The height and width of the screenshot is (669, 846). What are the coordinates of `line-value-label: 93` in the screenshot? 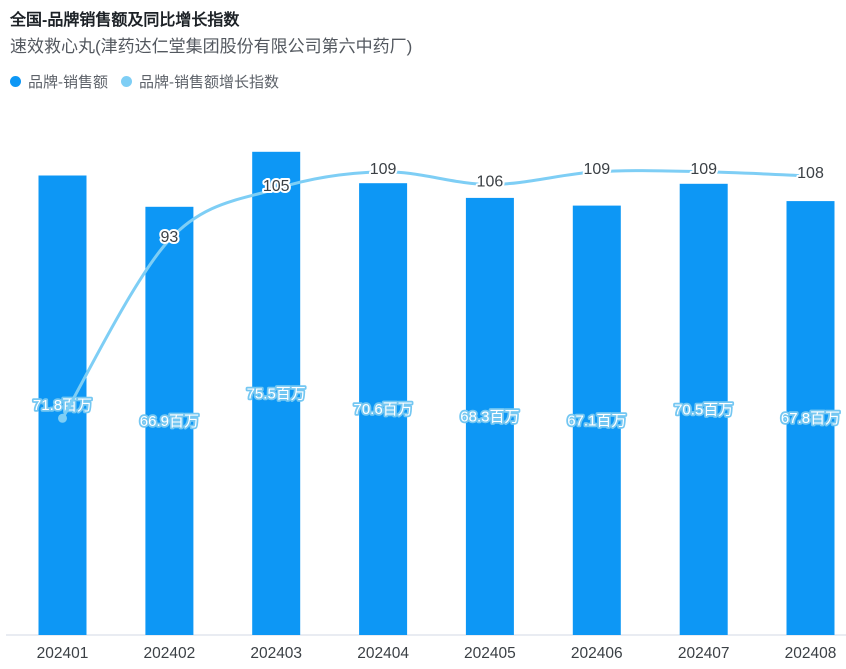 It's located at (170, 237).